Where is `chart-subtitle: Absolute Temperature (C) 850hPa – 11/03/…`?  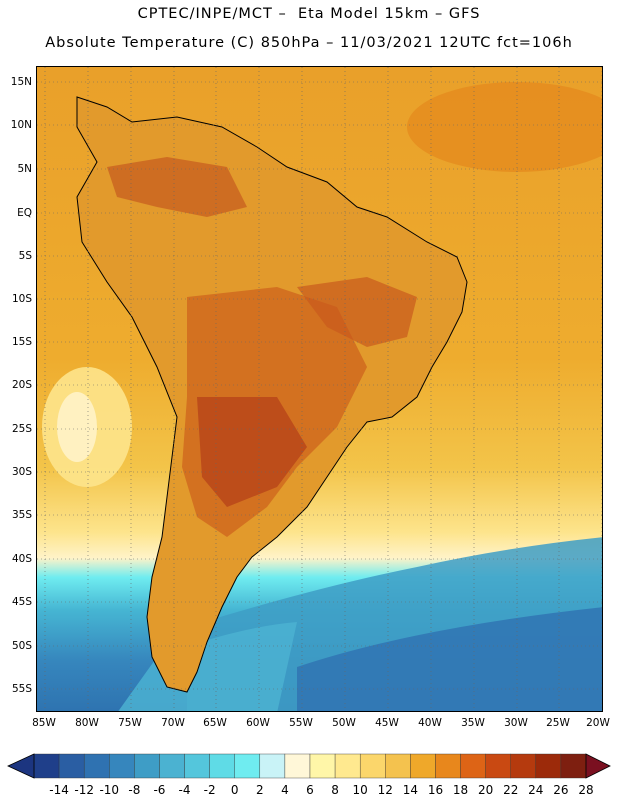 chart-subtitle: Absolute Temperature (C) 850hPa – 11/03/… is located at coordinates (309, 43).